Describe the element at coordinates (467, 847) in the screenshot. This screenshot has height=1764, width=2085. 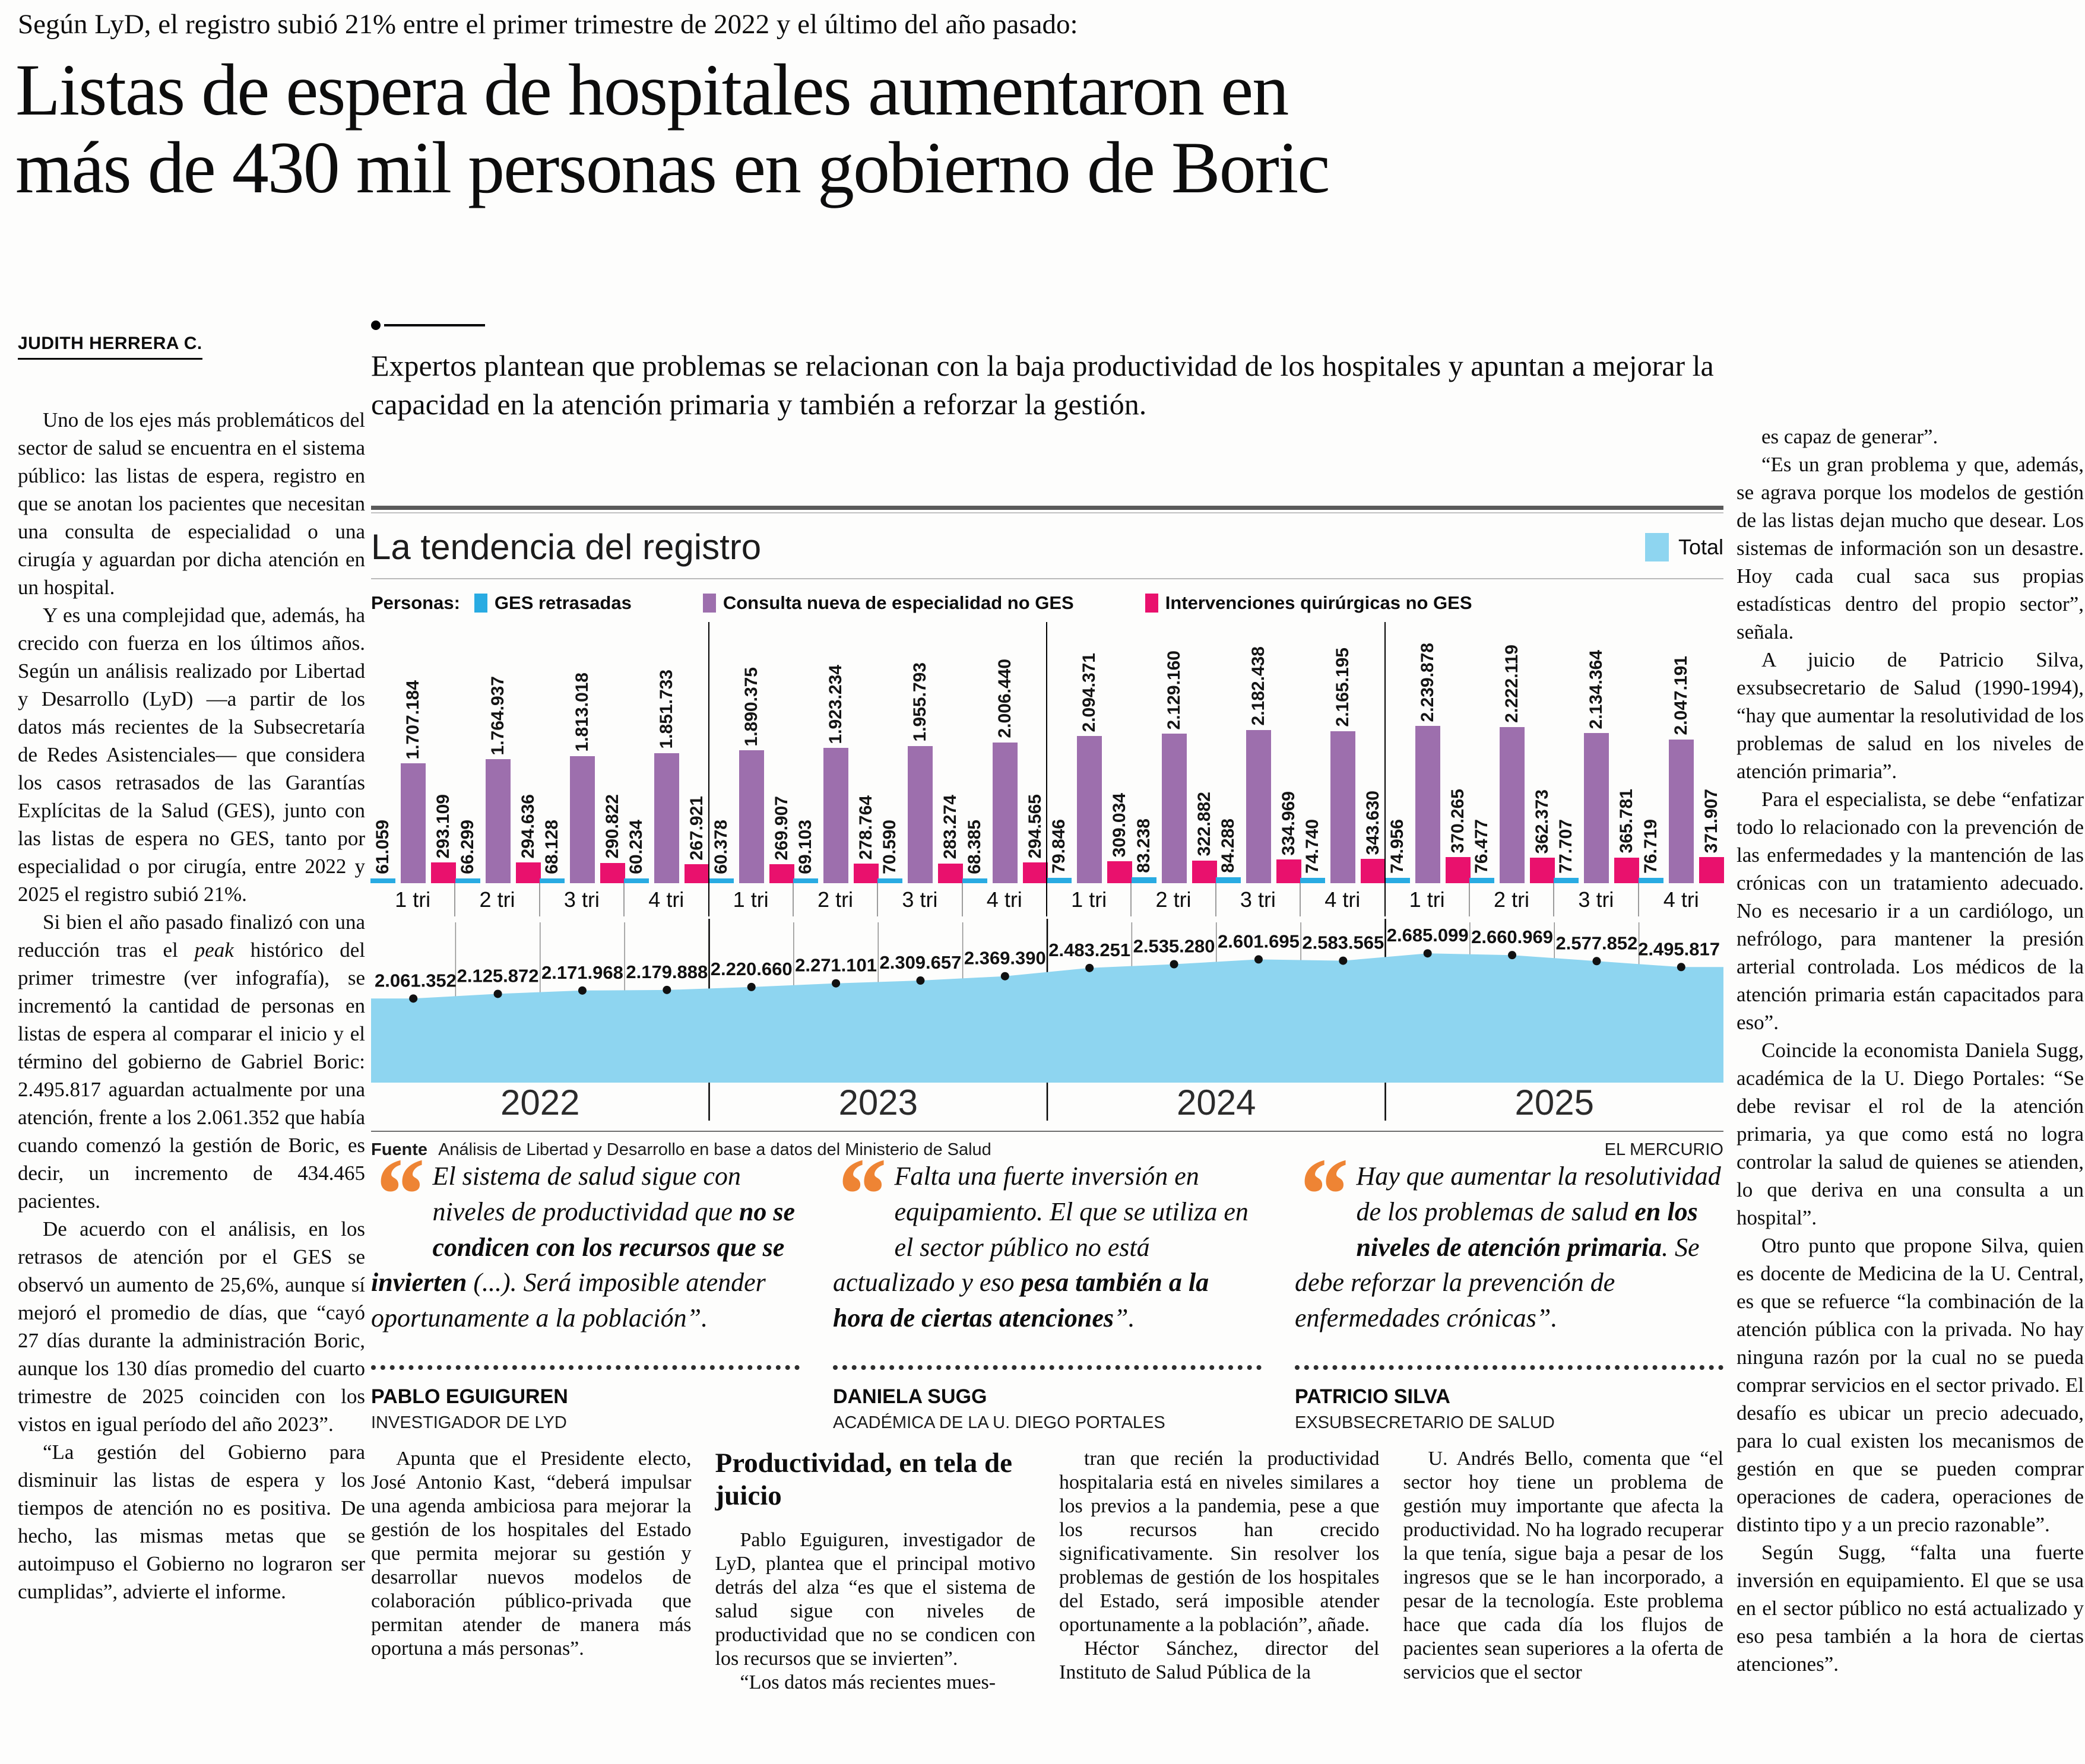
I see `bar-value-label: 66.299` at that location.